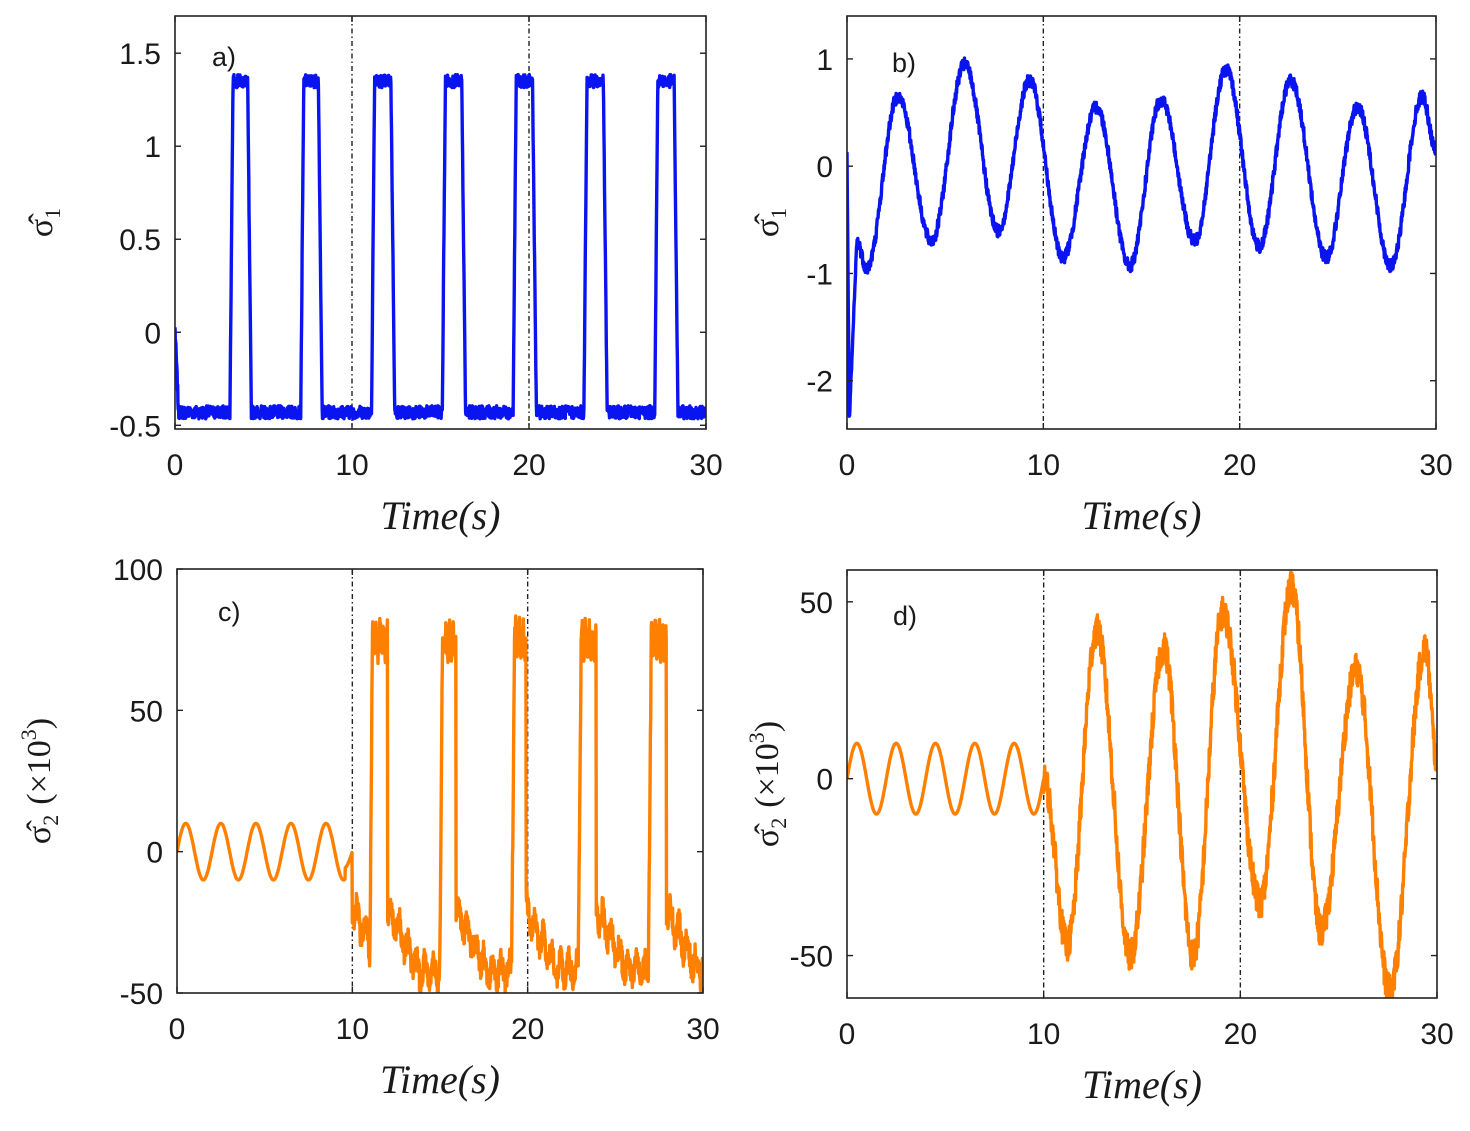  I want to click on series-line-a, so click(440, 246).